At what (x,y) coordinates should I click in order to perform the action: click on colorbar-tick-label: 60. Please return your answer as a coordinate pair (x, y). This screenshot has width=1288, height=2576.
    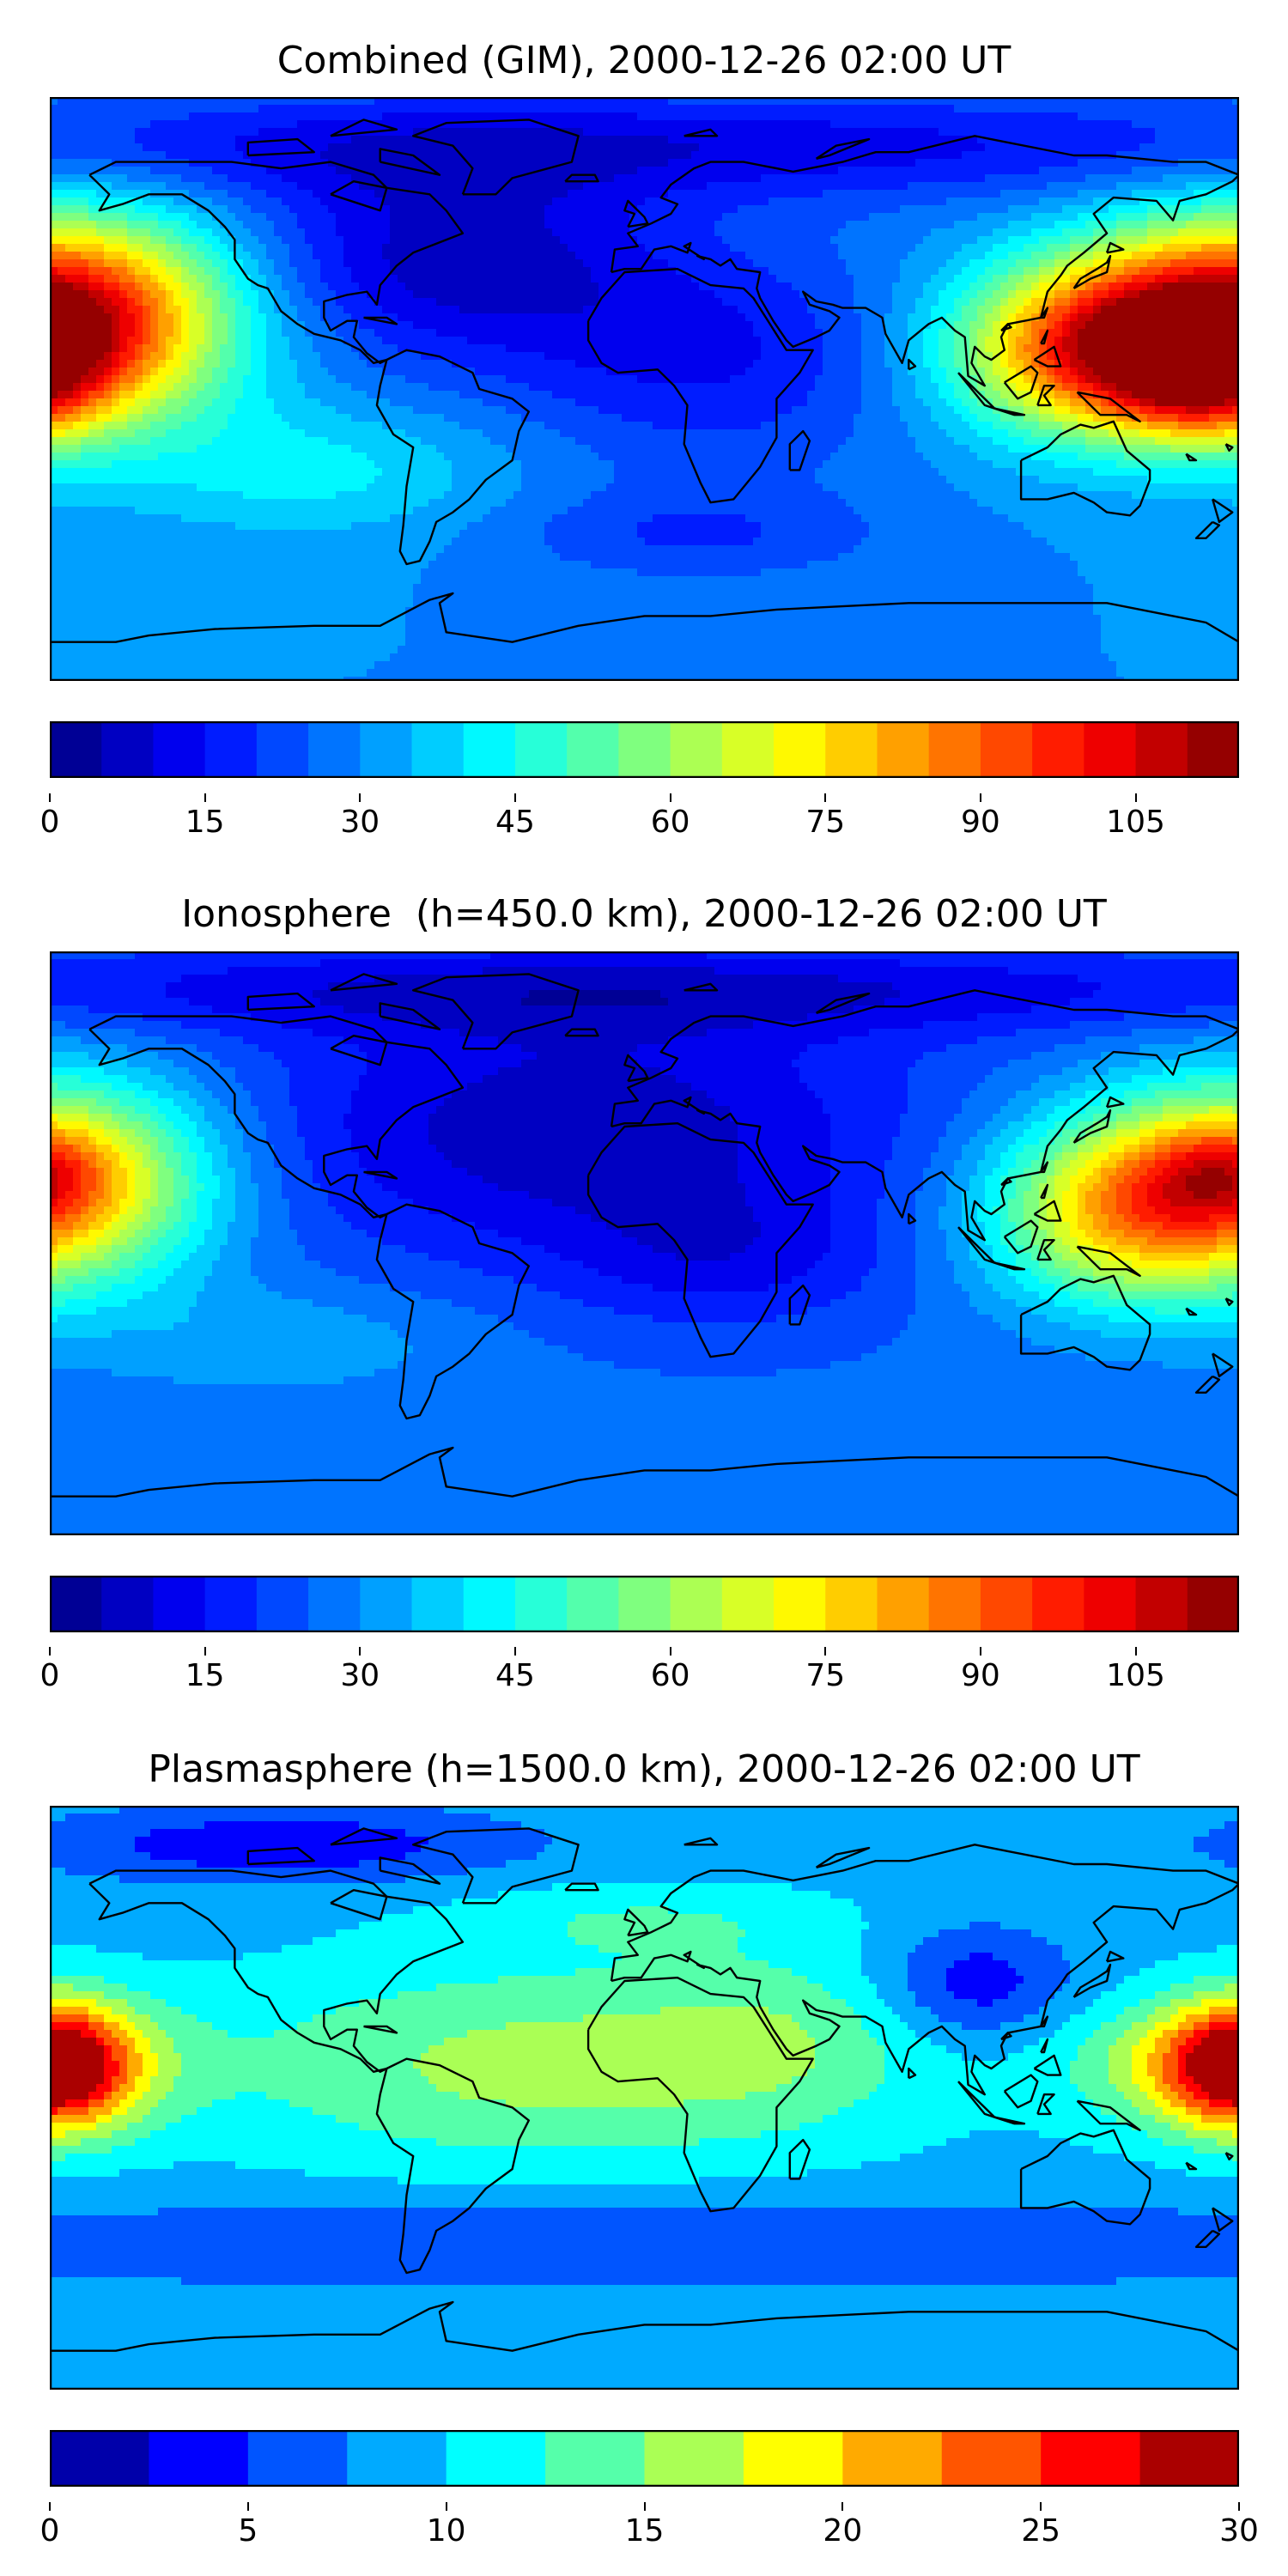
    Looking at the image, I should click on (671, 1676).